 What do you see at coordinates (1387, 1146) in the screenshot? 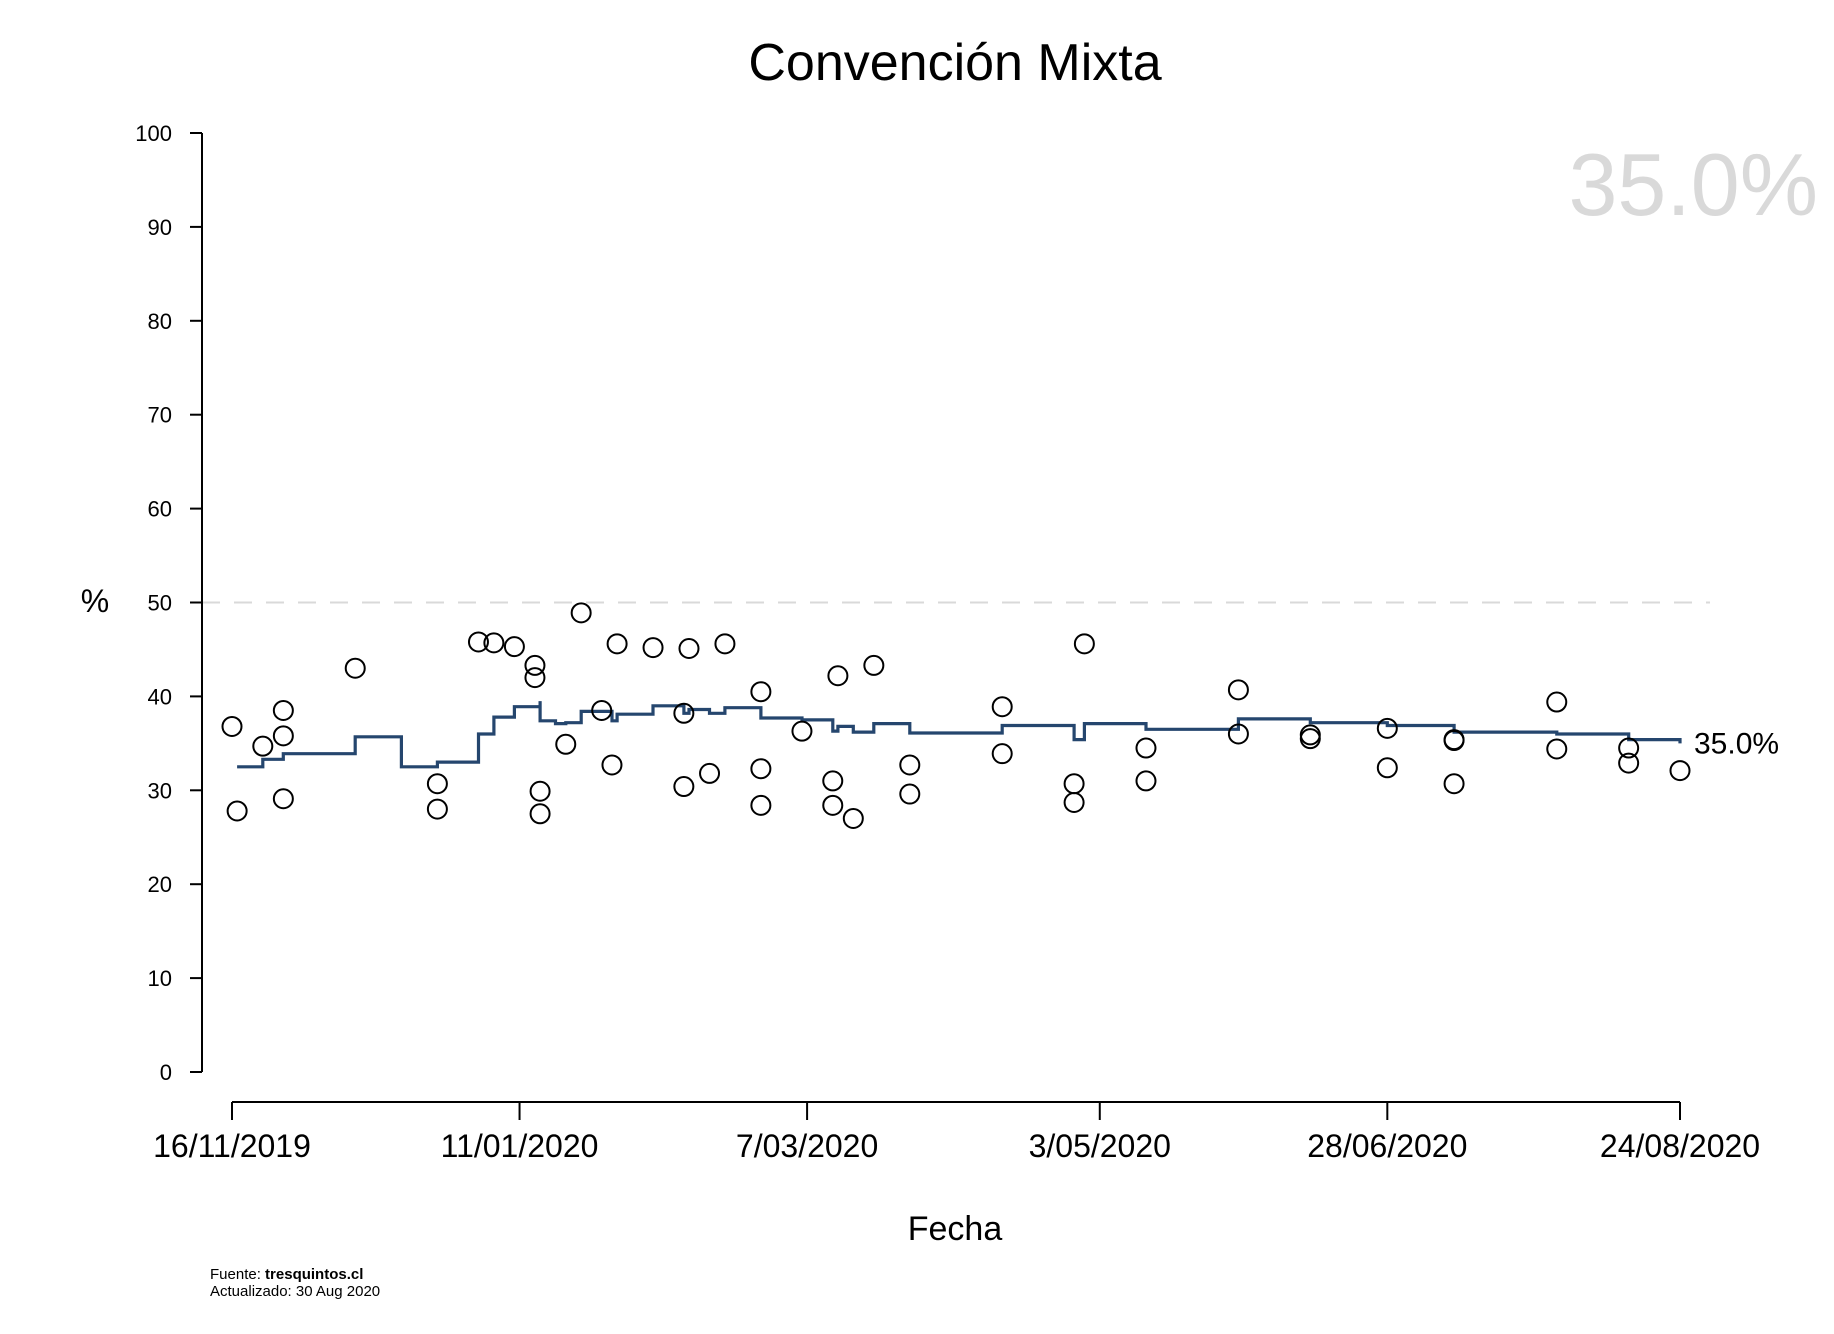
I see `x-tick-label: 28/06/2020` at bounding box center [1387, 1146].